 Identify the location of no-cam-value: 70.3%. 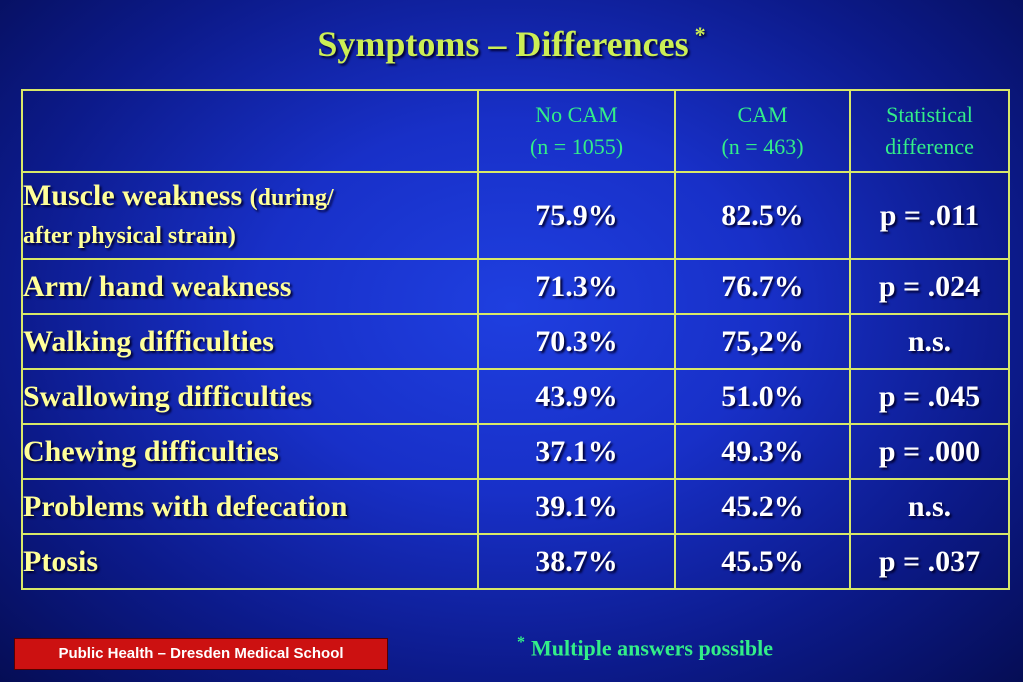
(576, 341).